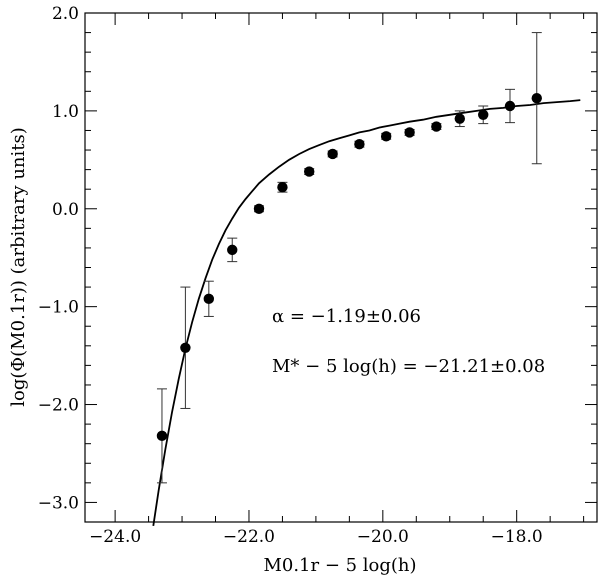  Describe the element at coordinates (58, 503) in the screenshot. I see `y-tick-label: −3.0` at that location.